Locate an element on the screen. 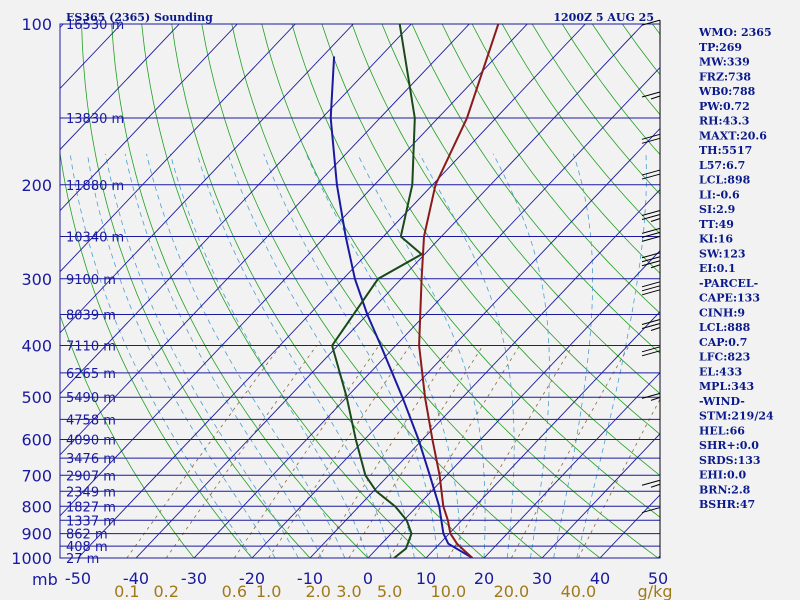 This screenshot has width=800, height=600. stability-index-value: -PARCEL- is located at coordinates (728, 283).